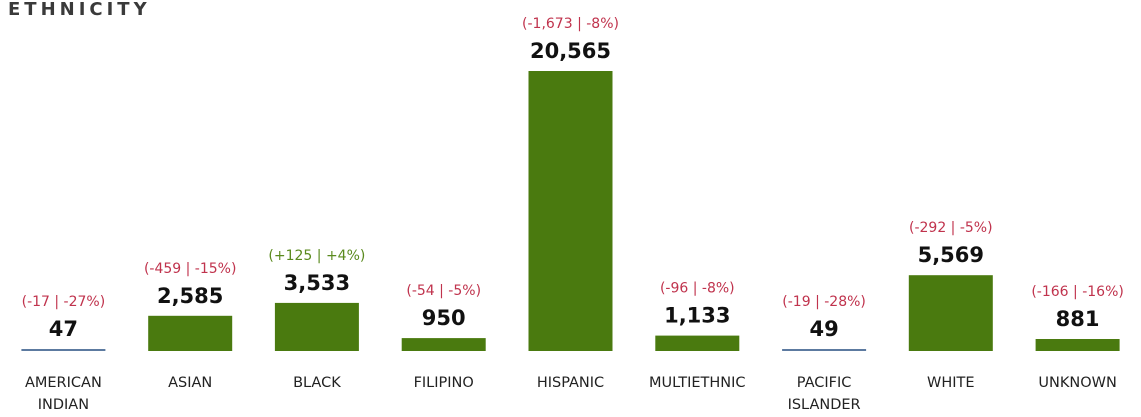 The width and height of the screenshot is (1141, 417). Describe the element at coordinates (1077, 292) in the screenshot. I see `change-label: (-166 | -16%)` at that location.